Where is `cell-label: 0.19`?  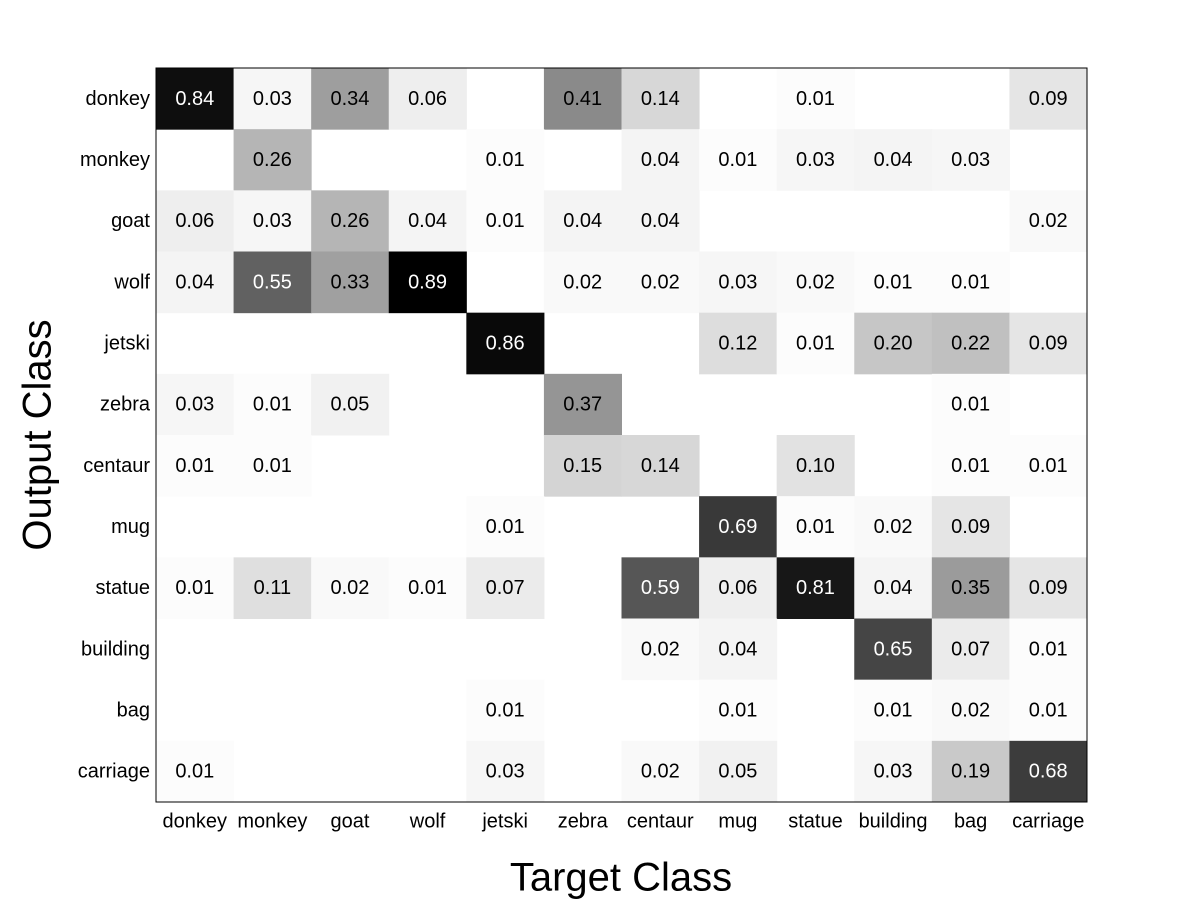
cell-label: 0.19 is located at coordinates (970, 772).